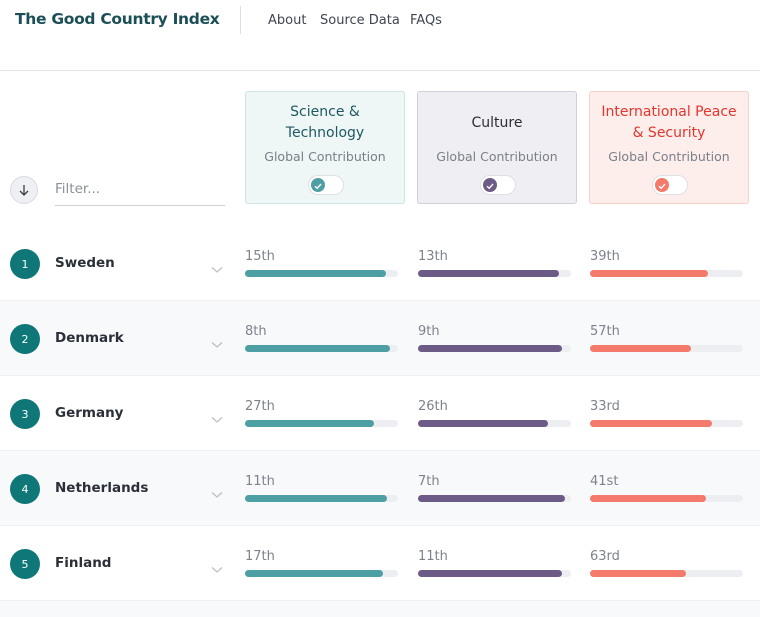  I want to click on rank-badge: 2, so click(25, 339).